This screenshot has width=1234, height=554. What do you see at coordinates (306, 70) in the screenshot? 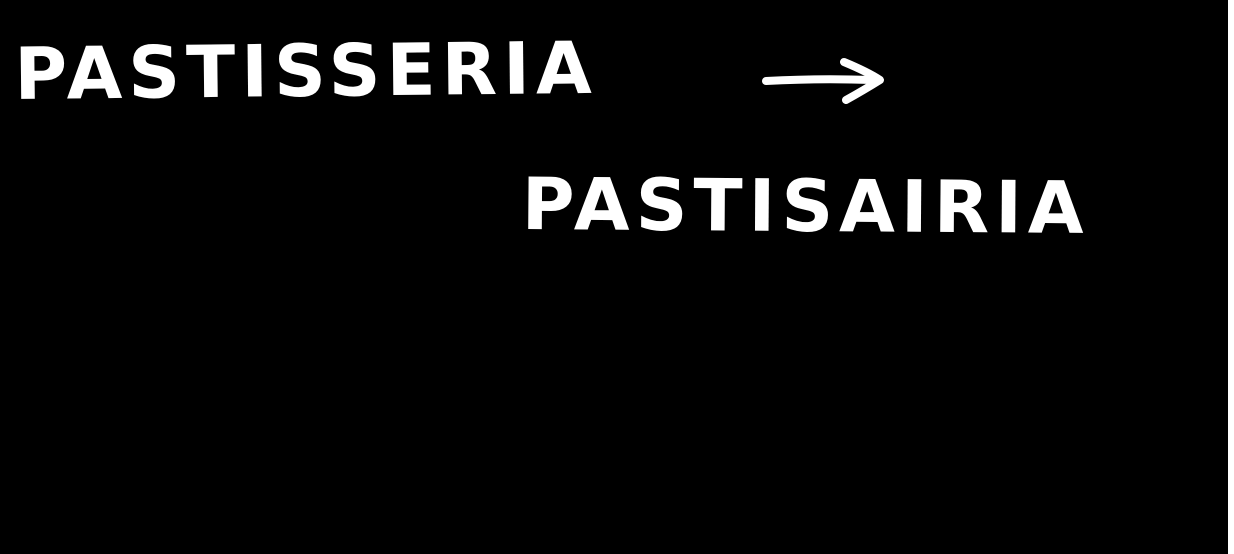
I see `original-word: PASTISSERIA` at bounding box center [306, 70].